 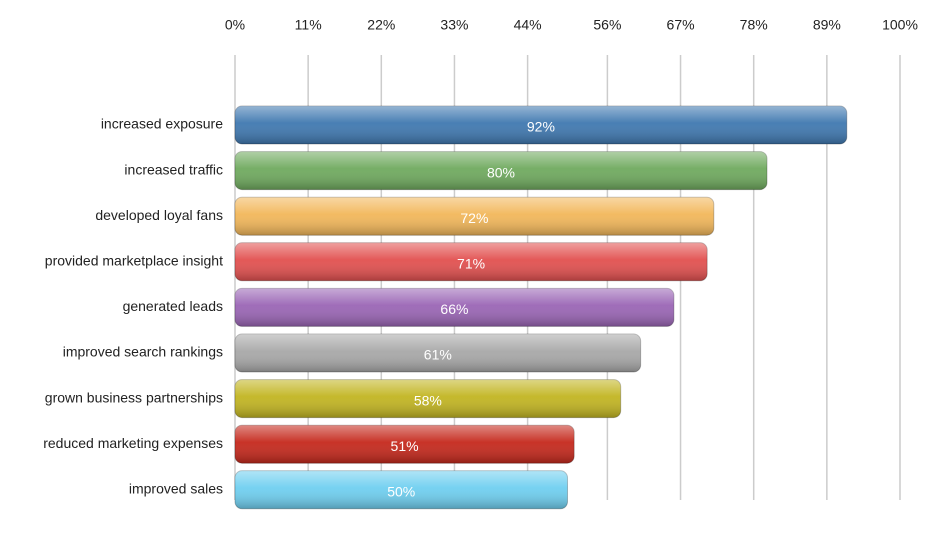 I want to click on x-tick-label: 89%, so click(x=827, y=25).